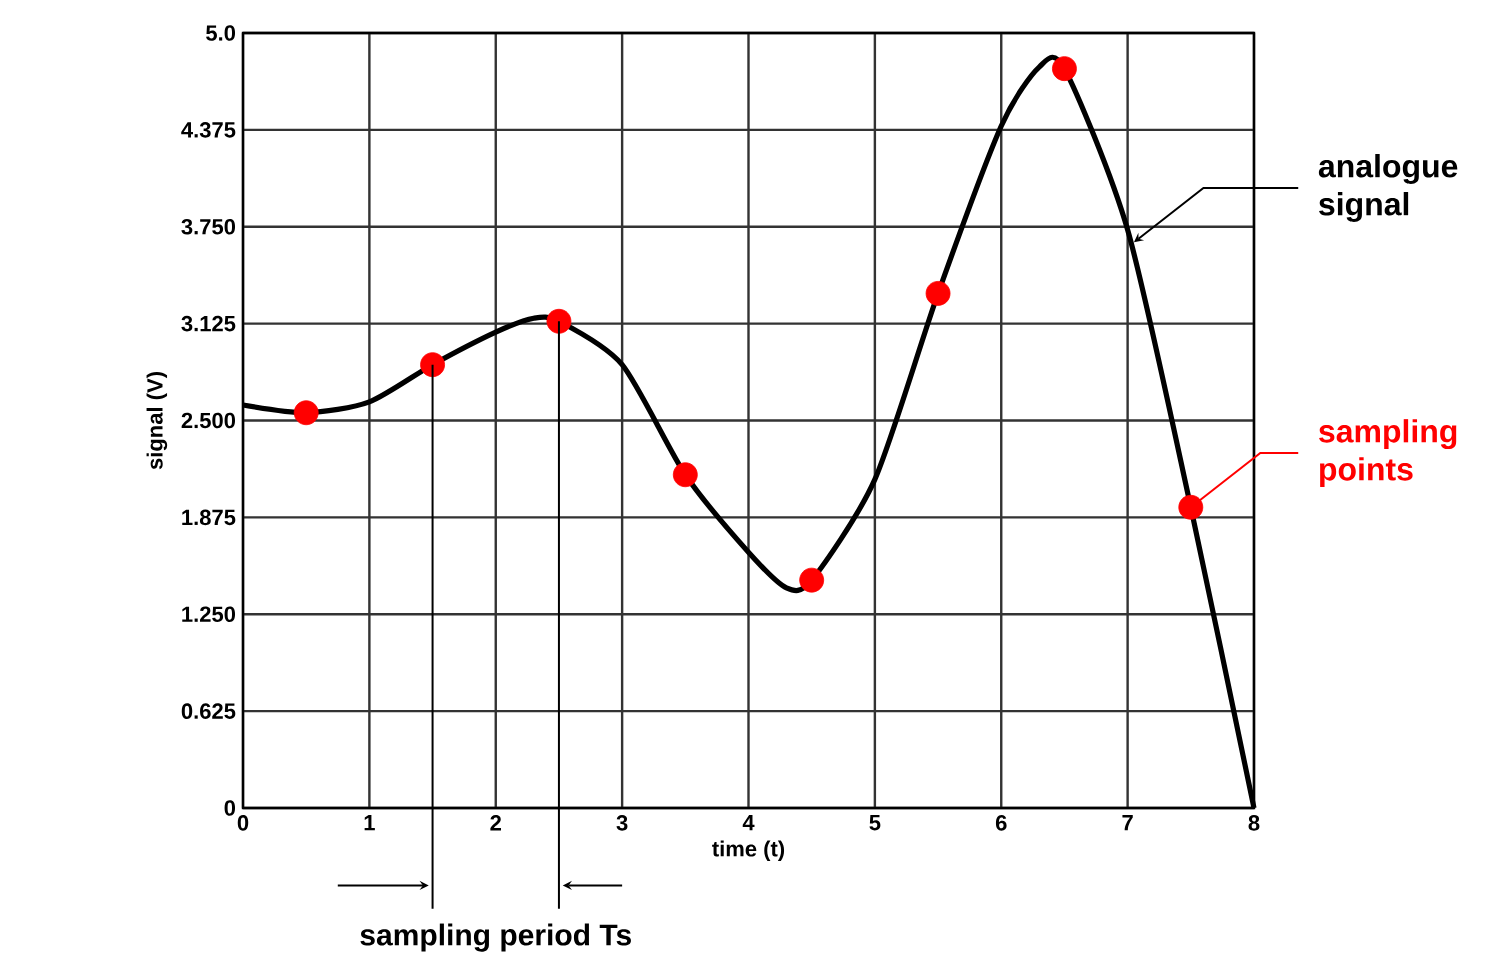  Describe the element at coordinates (875, 823) in the screenshot. I see `x-tick-label: 5` at that location.